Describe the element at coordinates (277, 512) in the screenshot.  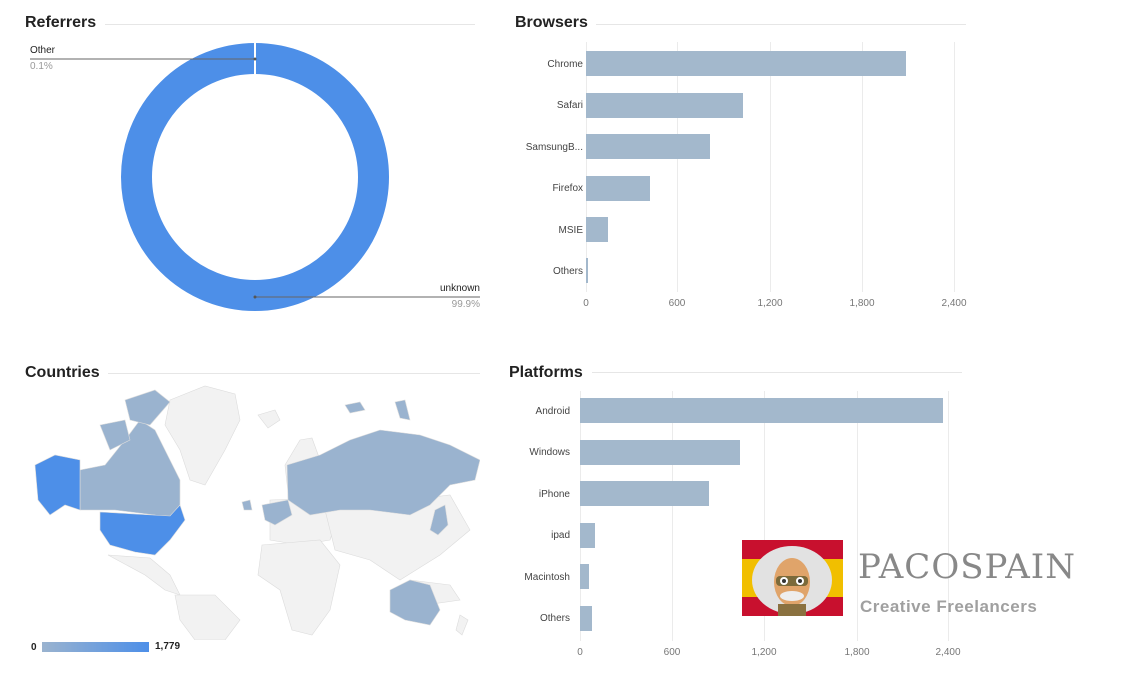
I see `country-france-germany` at that location.